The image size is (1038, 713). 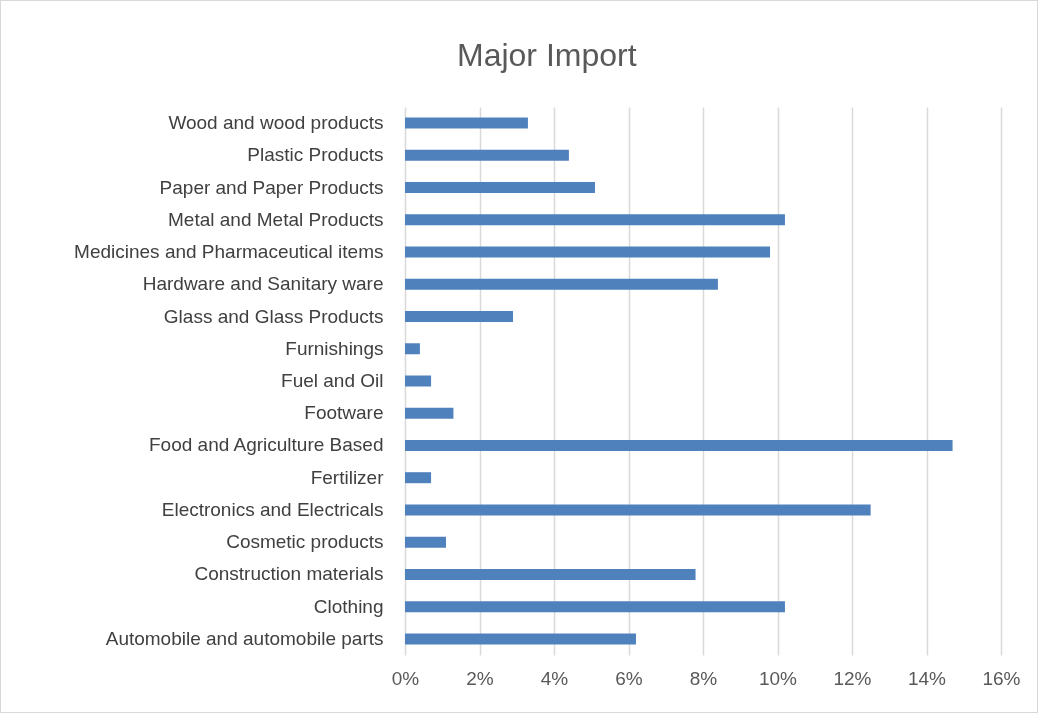 I want to click on y-tick-label: Cosmetic products, so click(x=305, y=542).